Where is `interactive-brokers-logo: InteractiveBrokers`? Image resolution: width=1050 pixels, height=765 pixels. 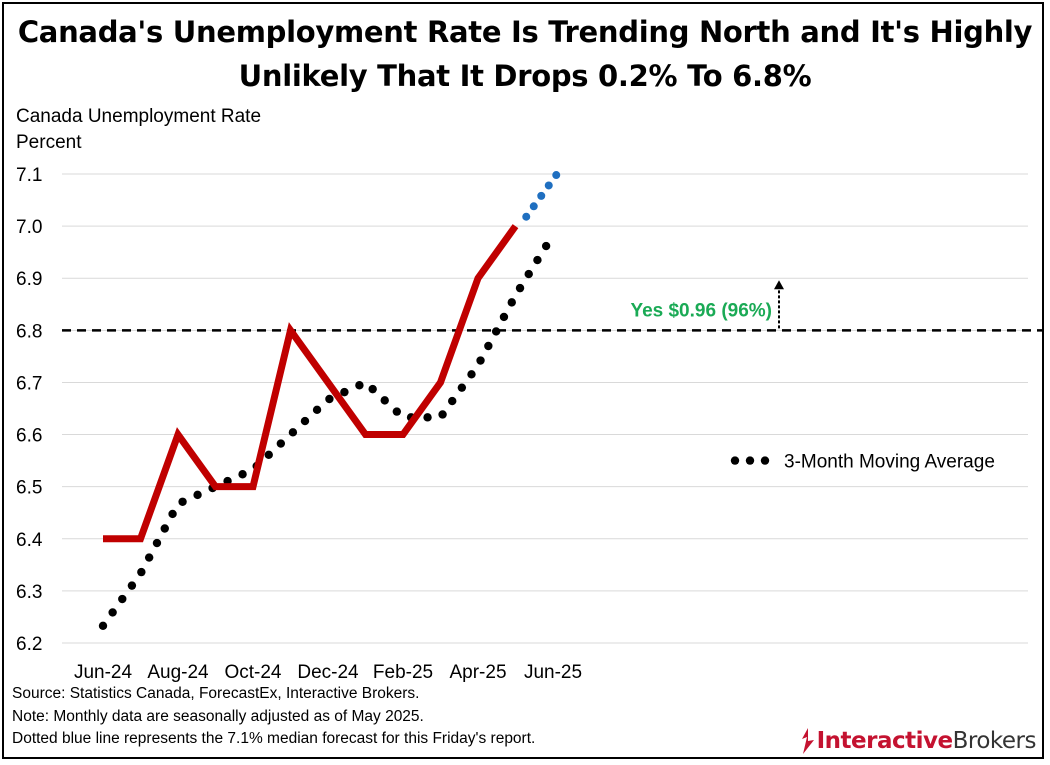
interactive-brokers-logo: InteractiveBrokers is located at coordinates (918, 741).